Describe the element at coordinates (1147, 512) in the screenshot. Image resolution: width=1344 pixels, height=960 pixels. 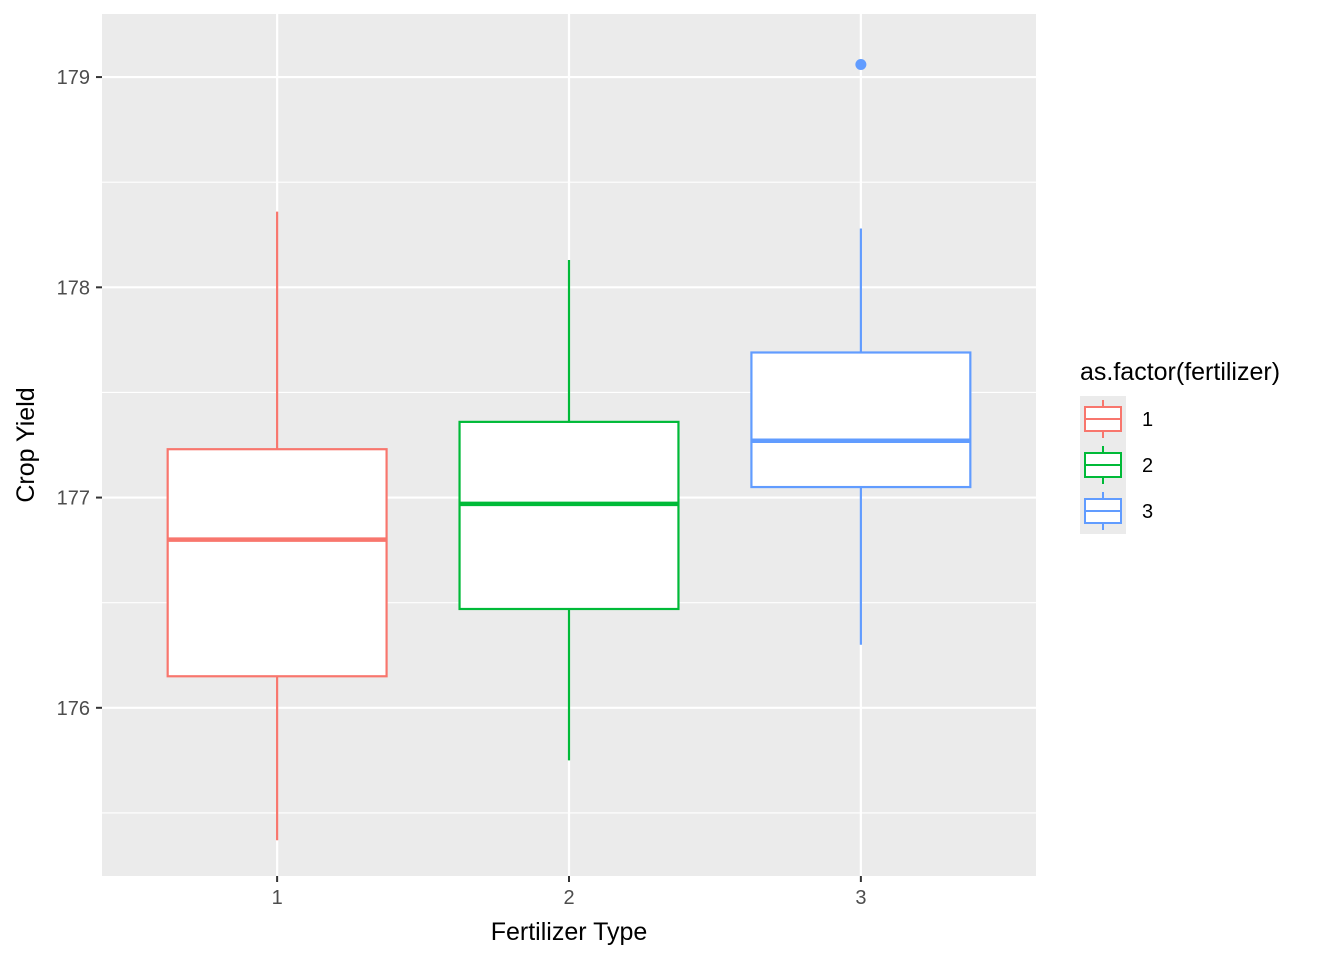
I see `legend-label: 3` at that location.